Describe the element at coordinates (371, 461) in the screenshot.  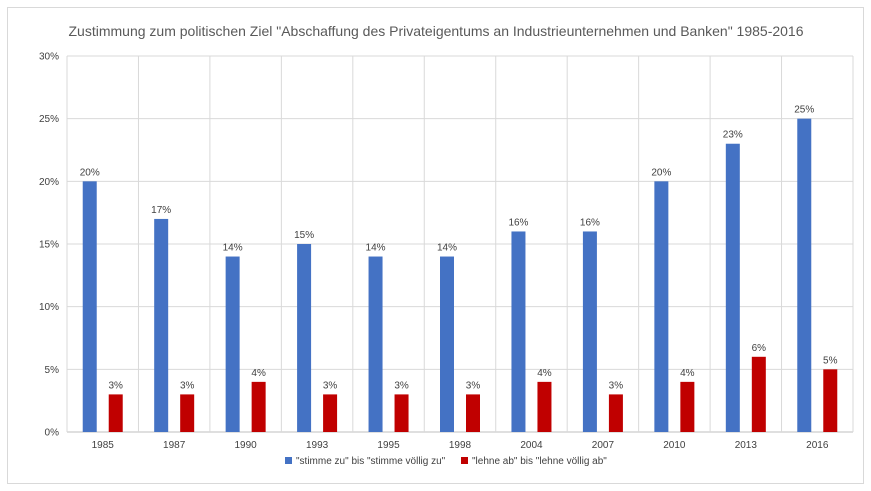
I see `legend-label: "stimme zu" bis "stimme völlig zu"` at that location.